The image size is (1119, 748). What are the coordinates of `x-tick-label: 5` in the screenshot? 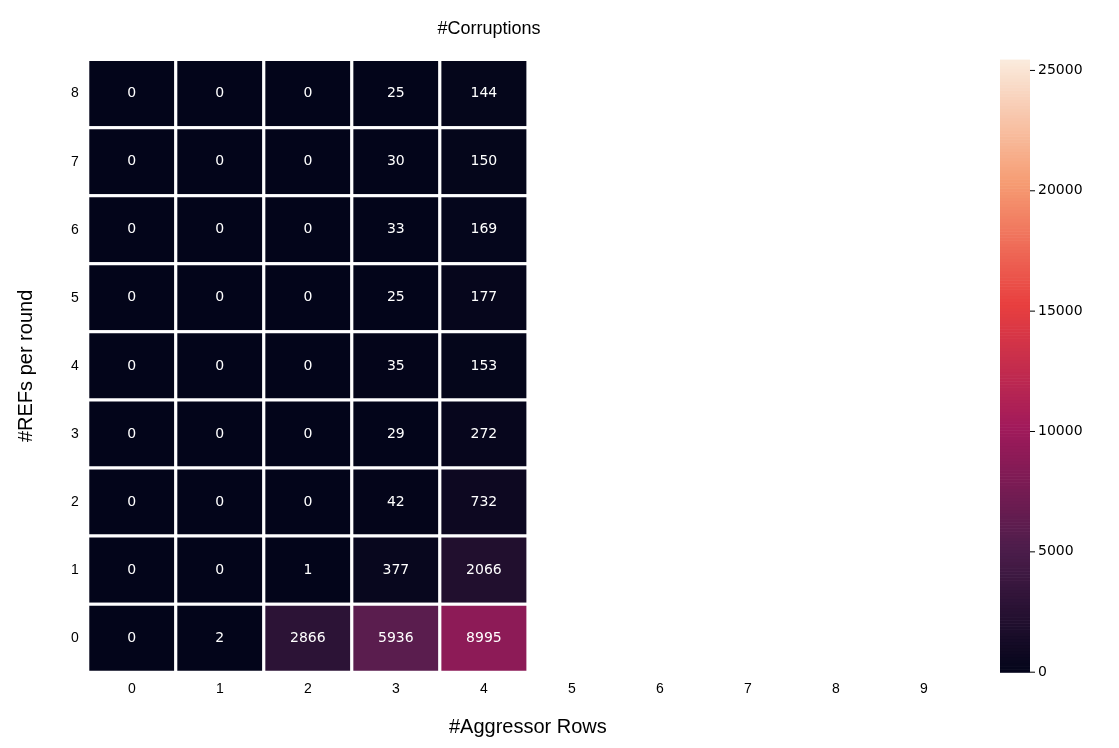 It's located at (572, 688).